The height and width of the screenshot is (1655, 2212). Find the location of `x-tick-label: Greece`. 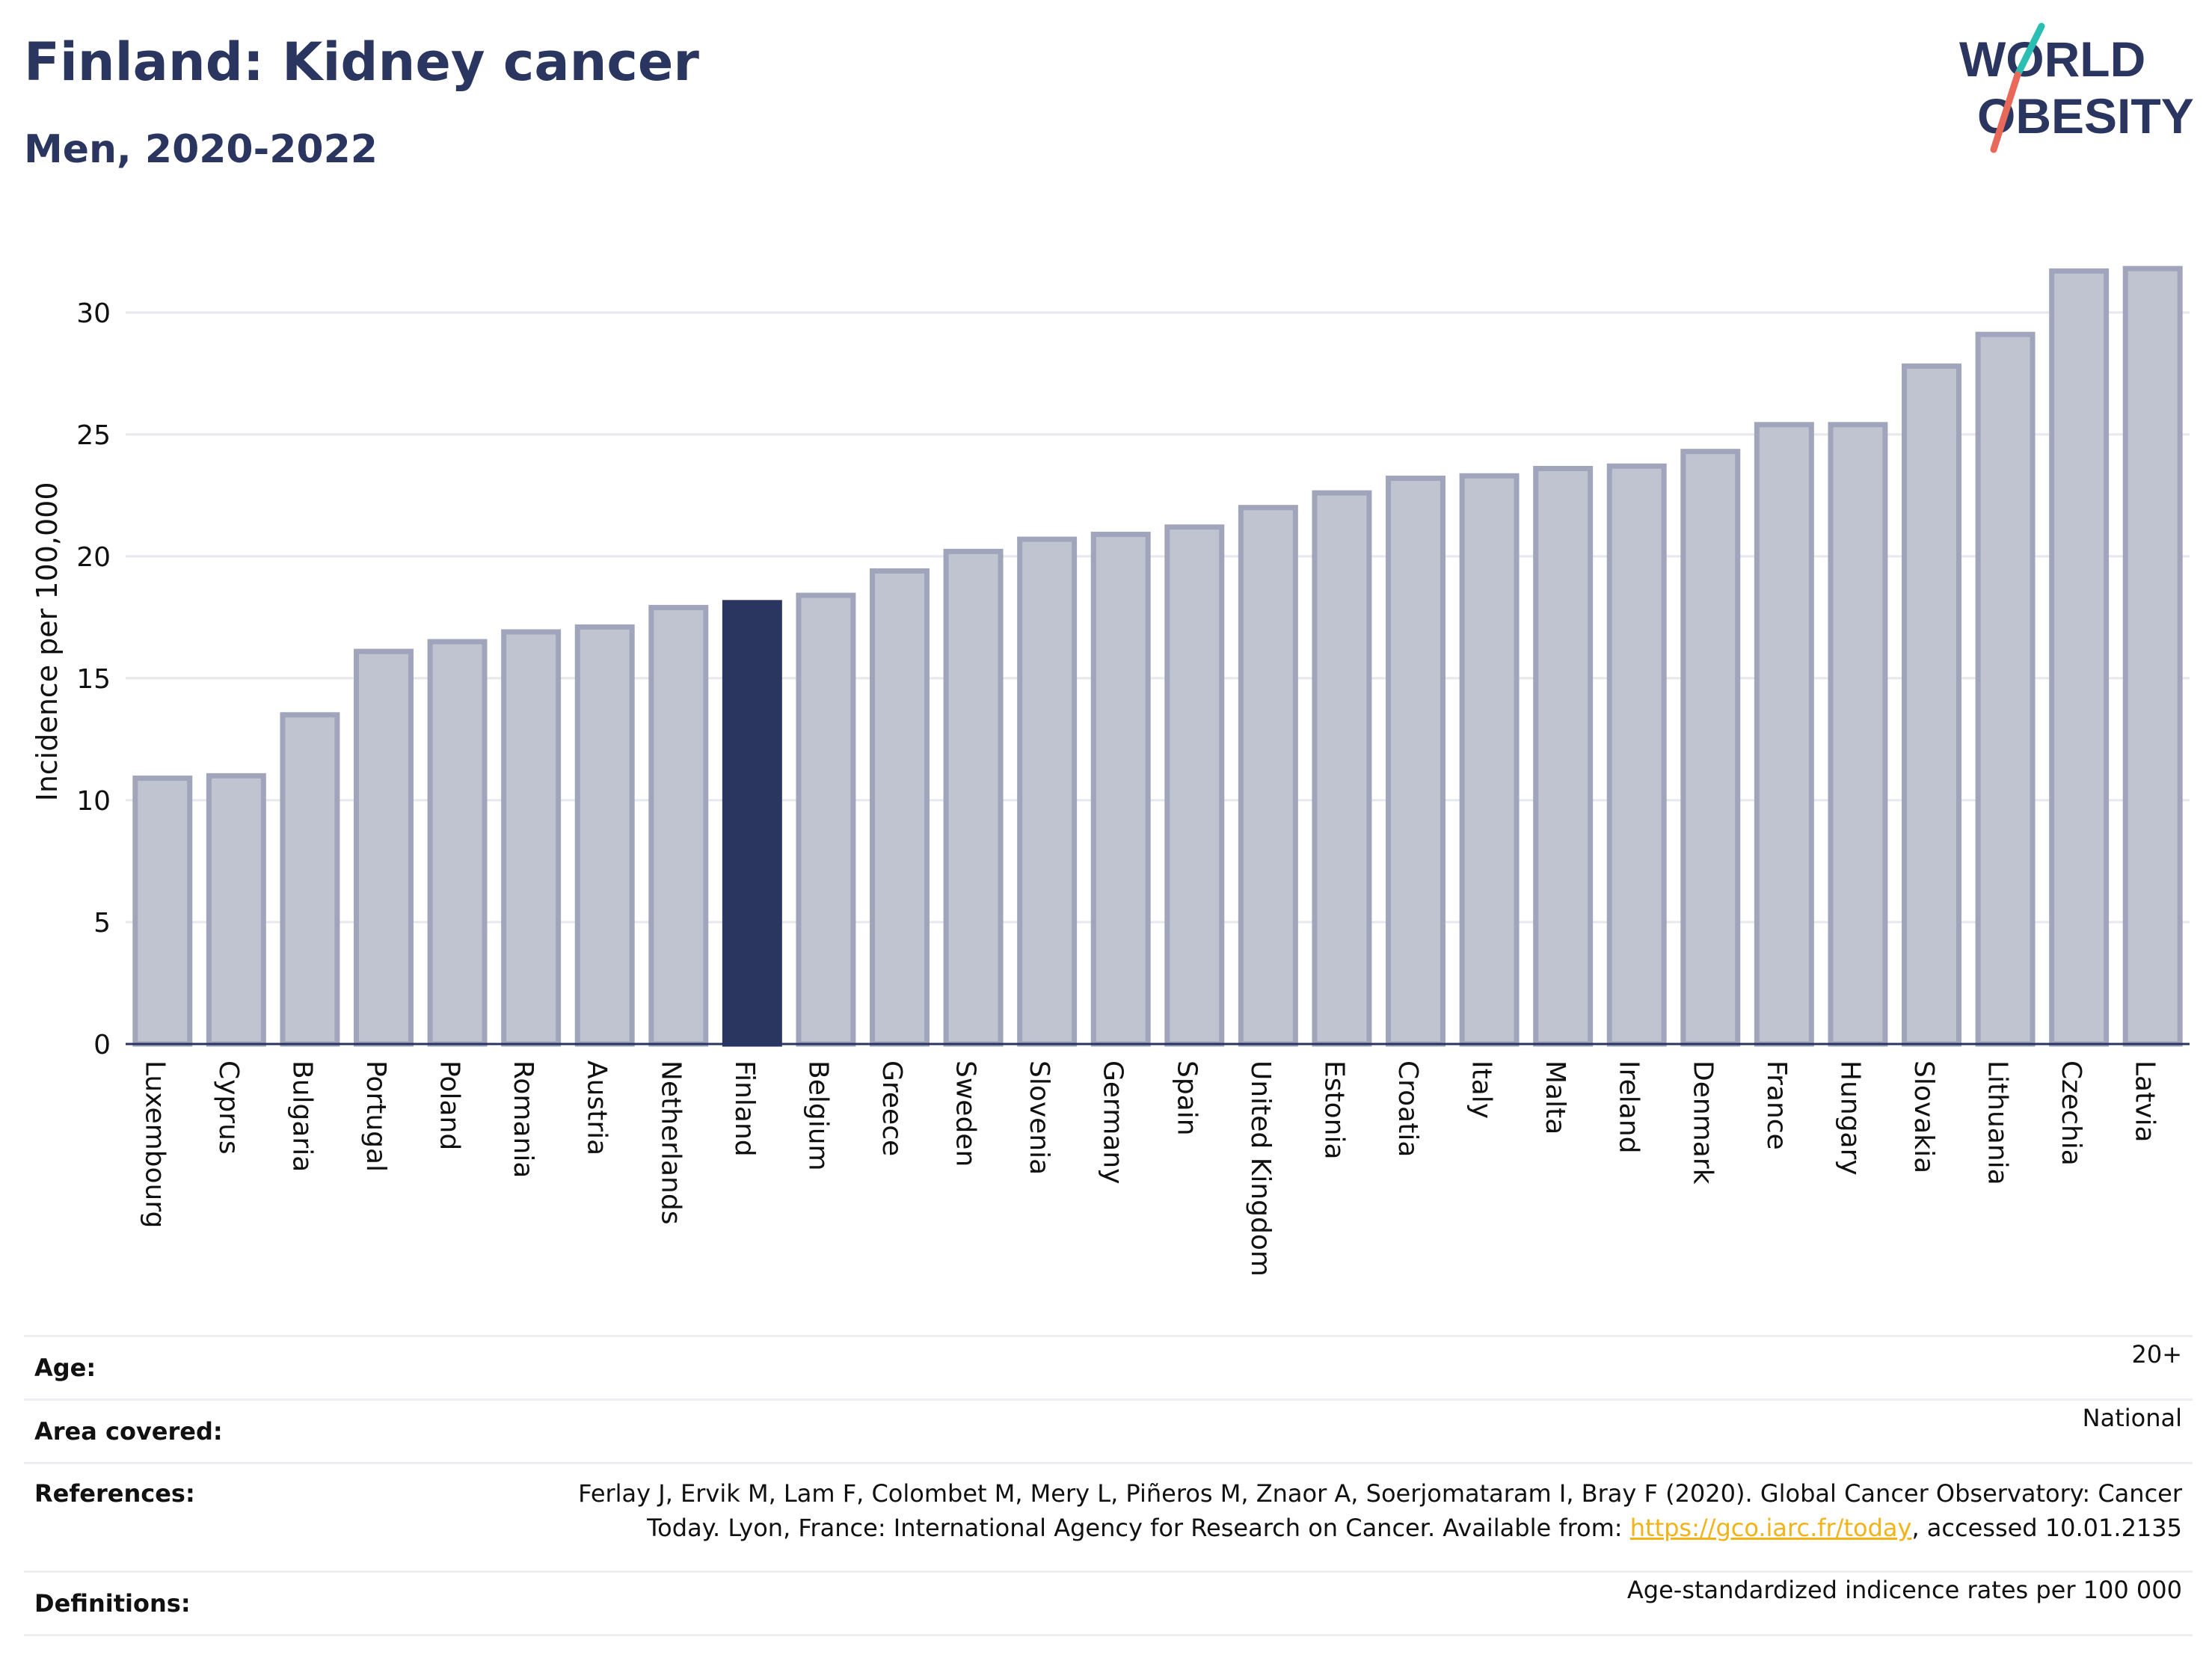

x-tick-label: Greece is located at coordinates (891, 1108).